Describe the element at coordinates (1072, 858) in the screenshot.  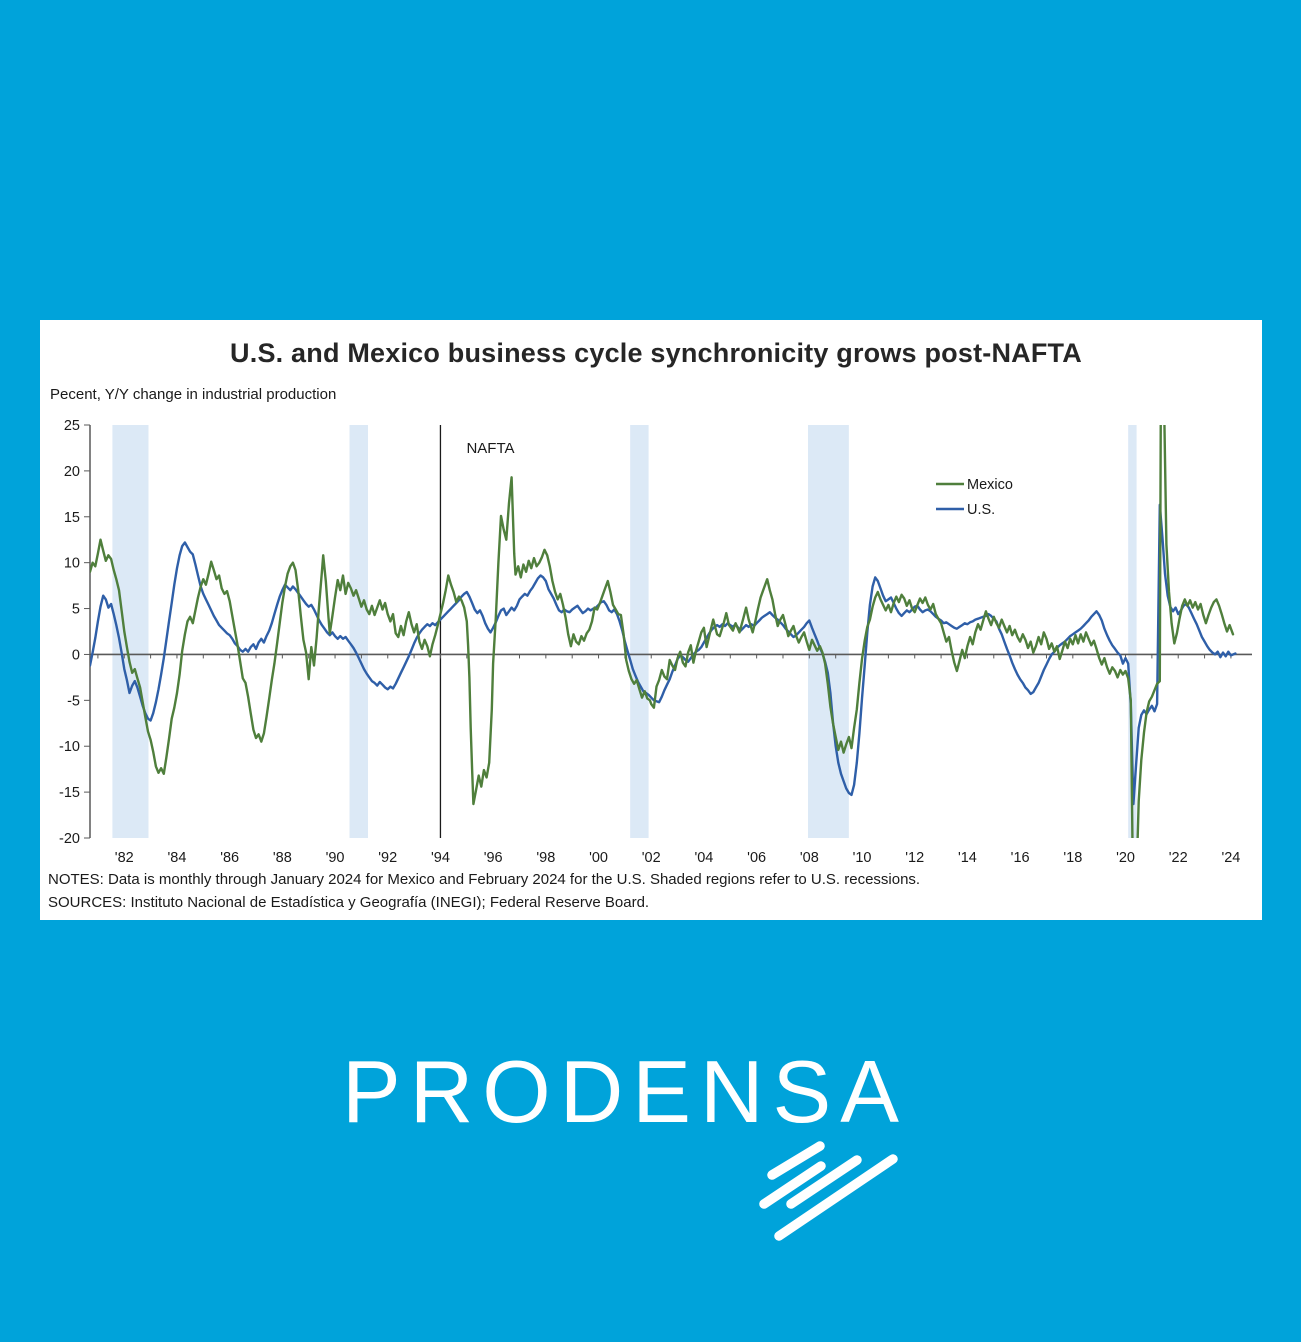
I see `x-tick-label: '18` at that location.